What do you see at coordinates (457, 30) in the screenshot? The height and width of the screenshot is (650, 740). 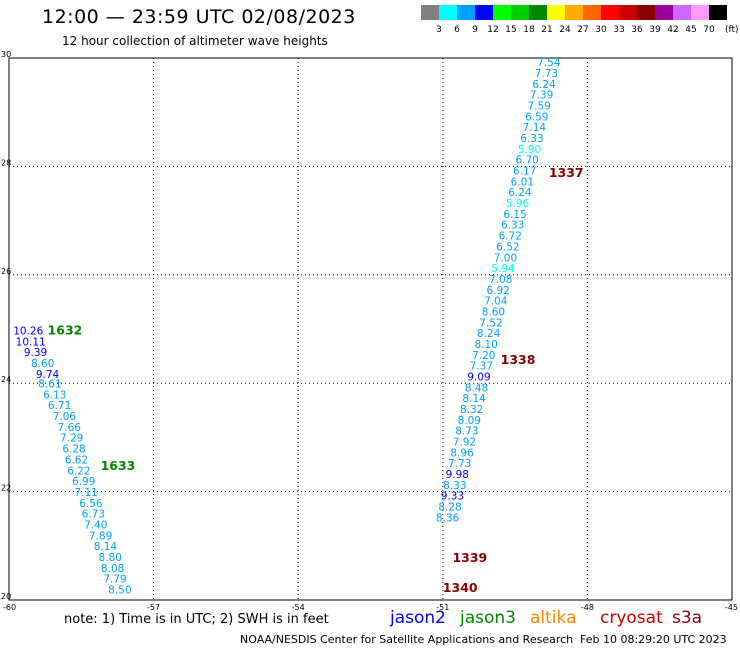 I see `color-scale-label: 6` at bounding box center [457, 30].